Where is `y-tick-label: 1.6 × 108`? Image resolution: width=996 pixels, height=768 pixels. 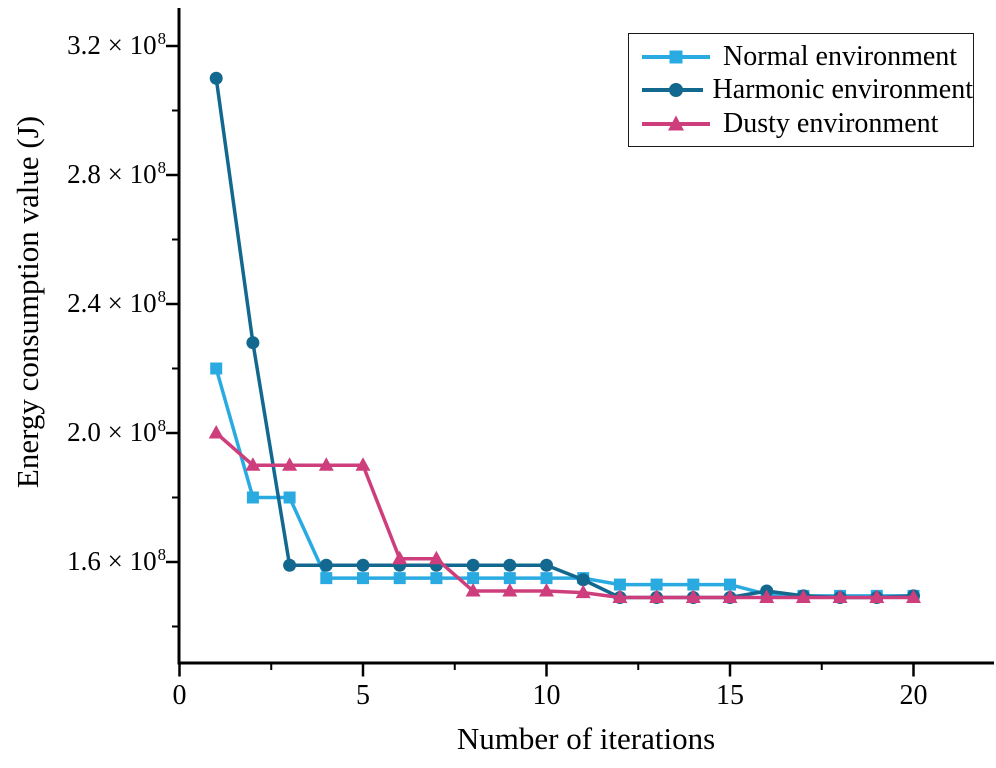
y-tick-label: 1.6 × 108 is located at coordinates (102, 560).